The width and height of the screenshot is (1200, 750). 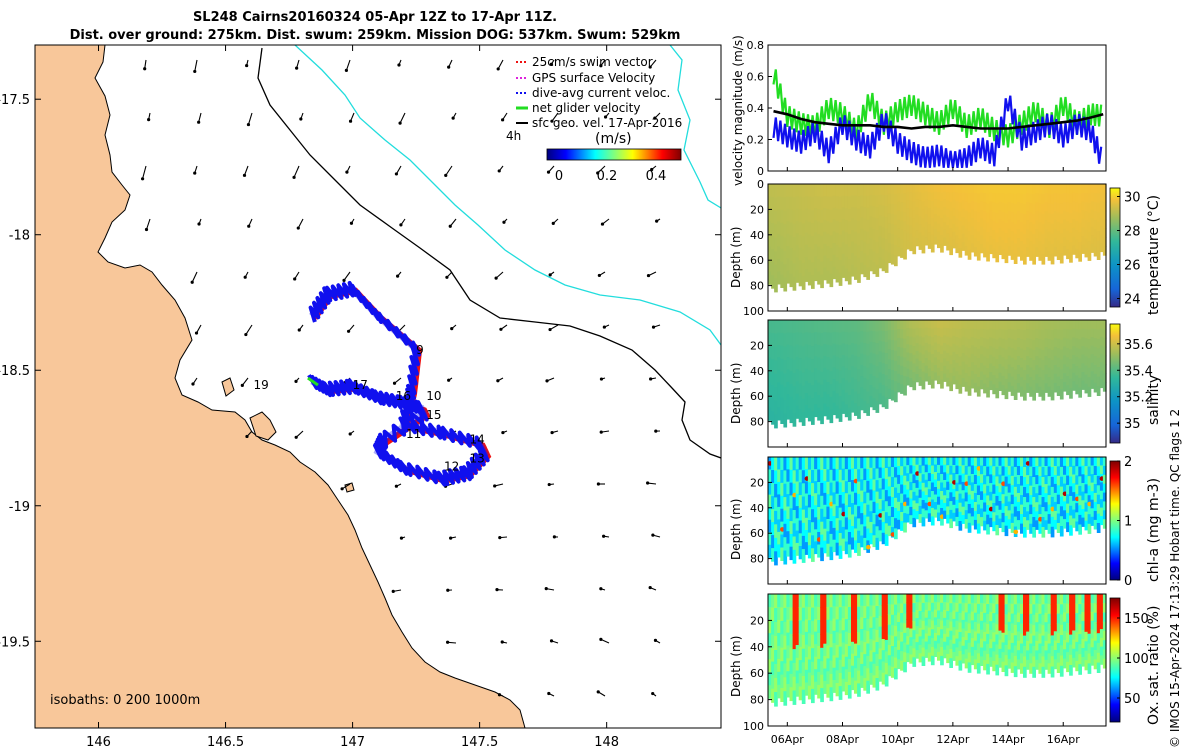 I want to click on chlorophyll-ytick-label: 20, so click(x=757, y=482).